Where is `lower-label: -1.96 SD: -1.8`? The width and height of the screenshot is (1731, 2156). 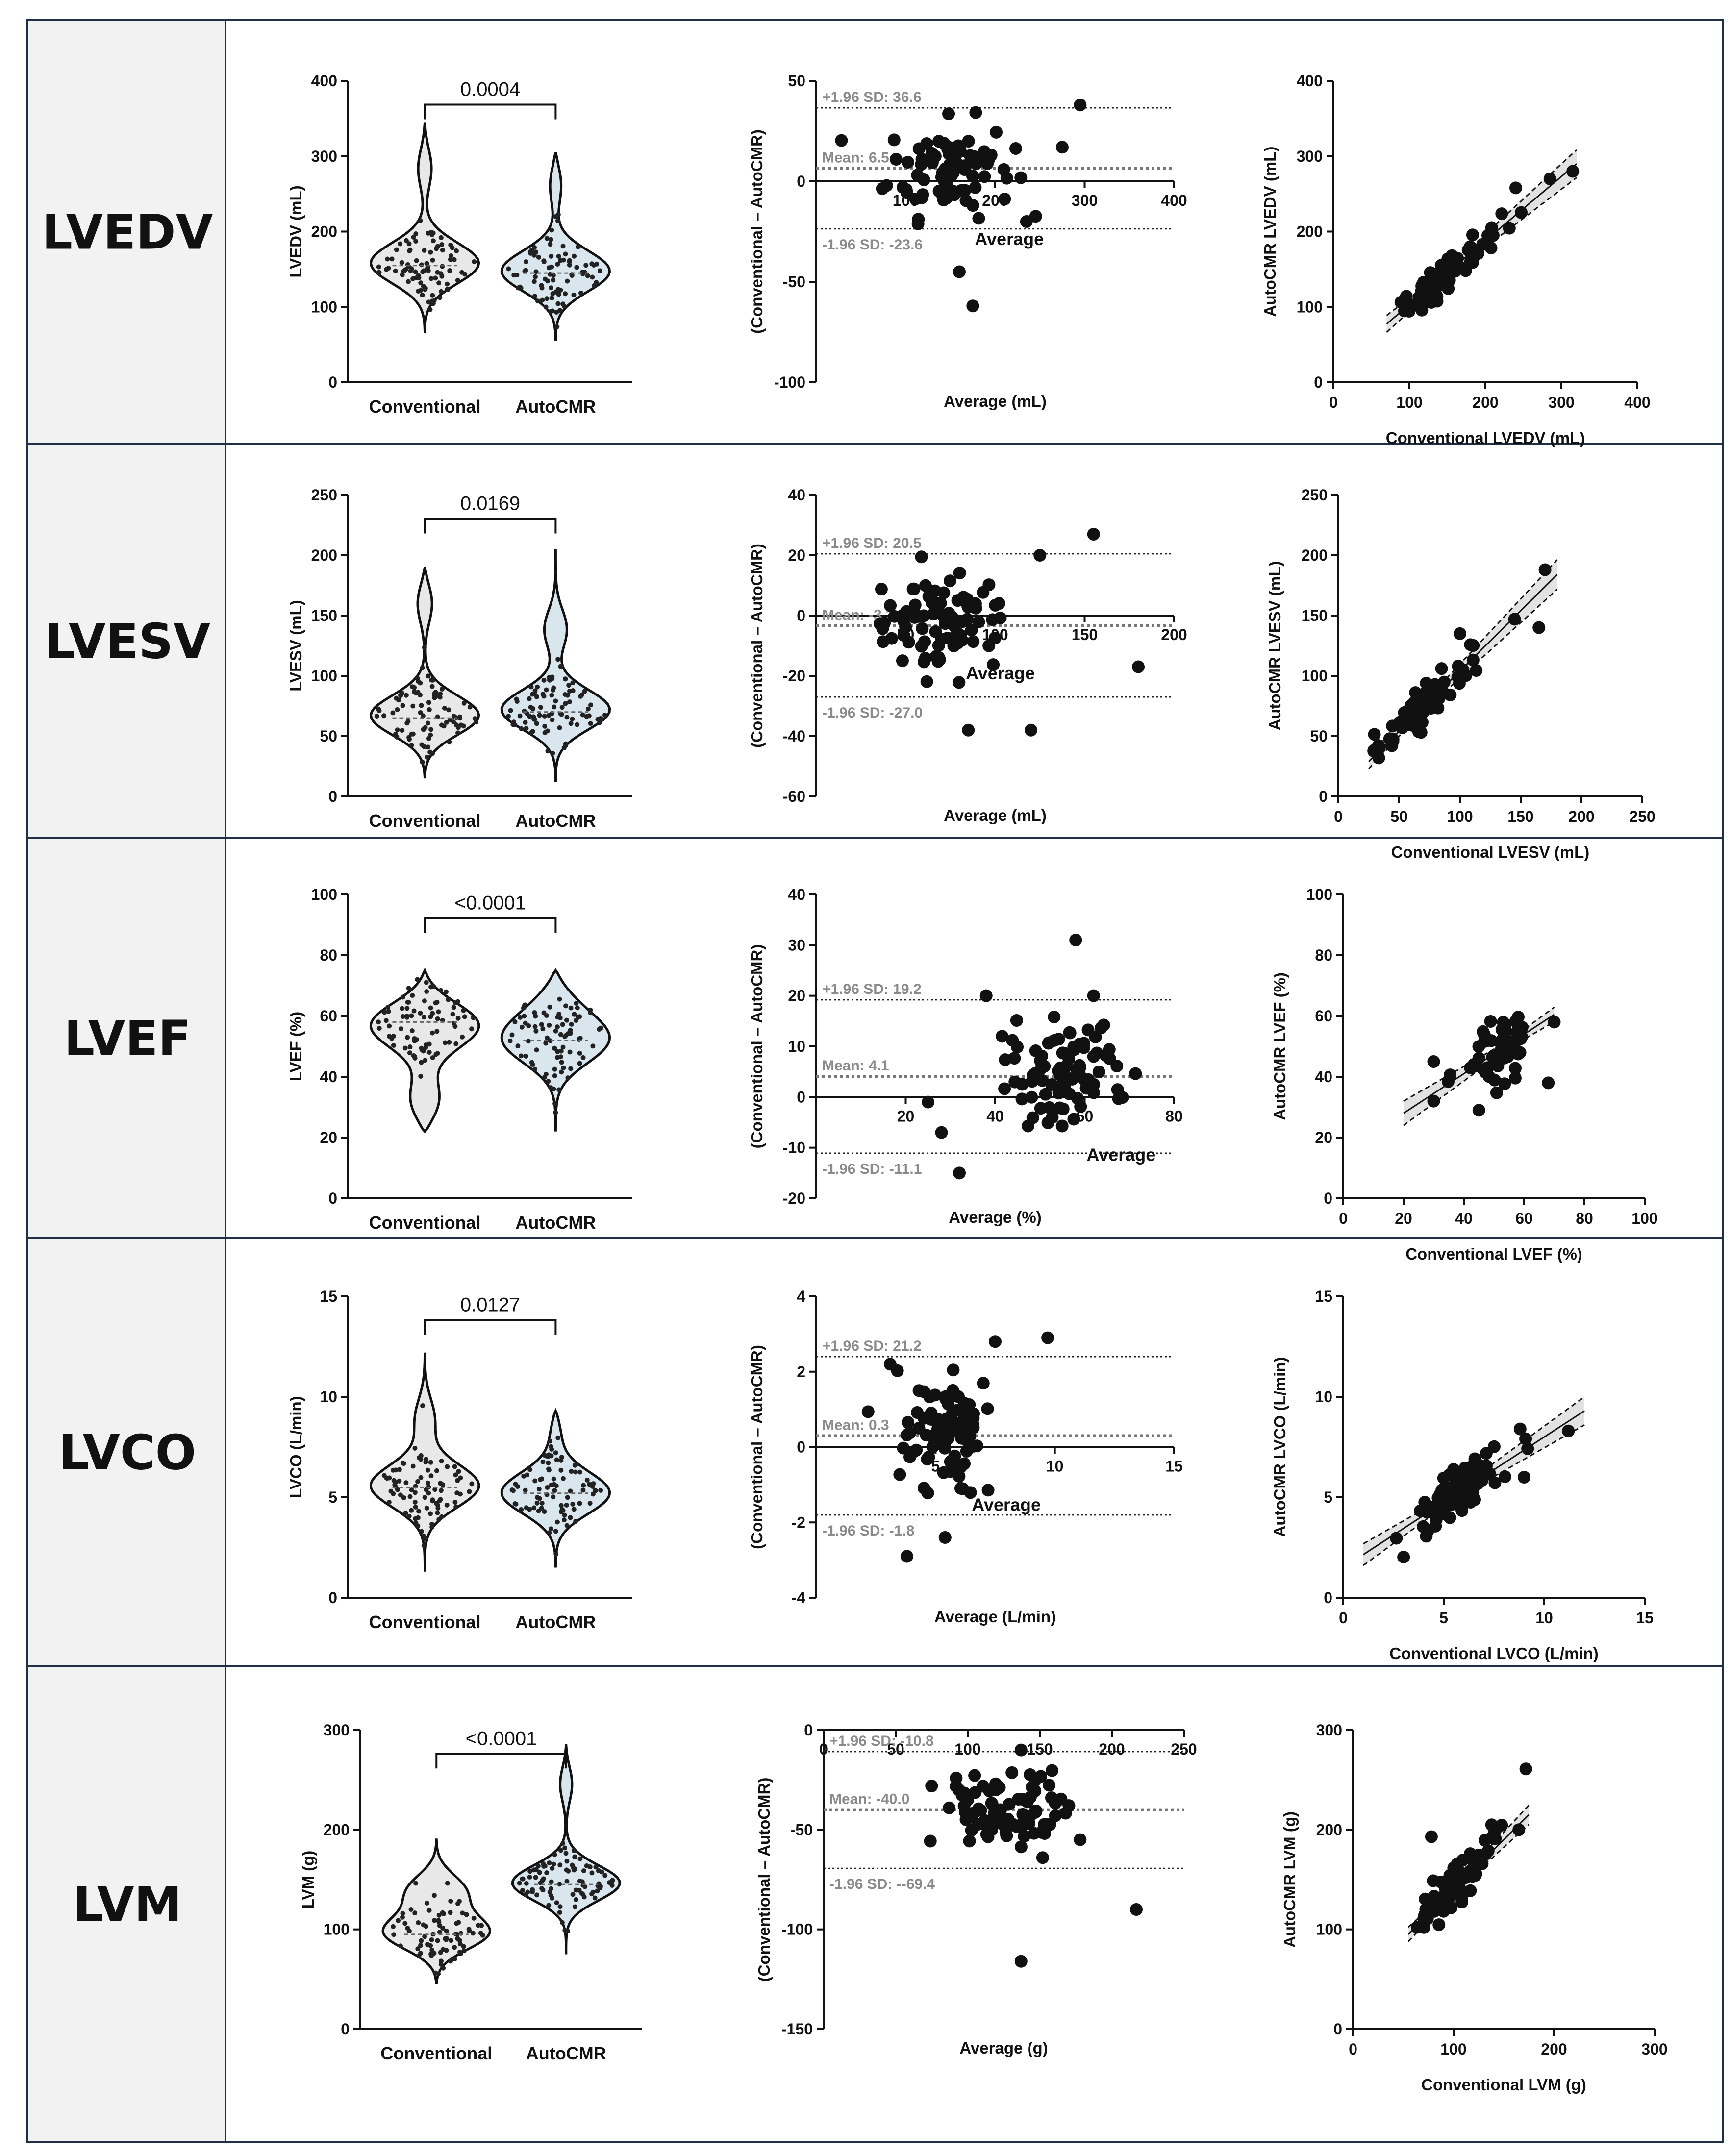 lower-label: -1.96 SD: -1.8 is located at coordinates (868, 1531).